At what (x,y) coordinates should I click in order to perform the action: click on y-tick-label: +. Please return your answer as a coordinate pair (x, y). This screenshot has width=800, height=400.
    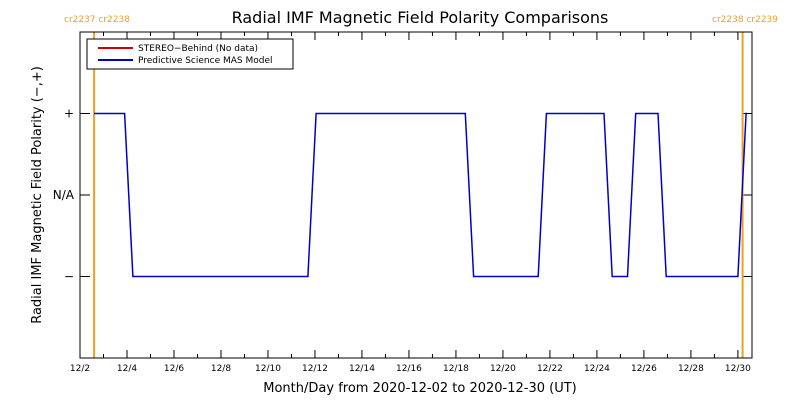
    Looking at the image, I should click on (69, 114).